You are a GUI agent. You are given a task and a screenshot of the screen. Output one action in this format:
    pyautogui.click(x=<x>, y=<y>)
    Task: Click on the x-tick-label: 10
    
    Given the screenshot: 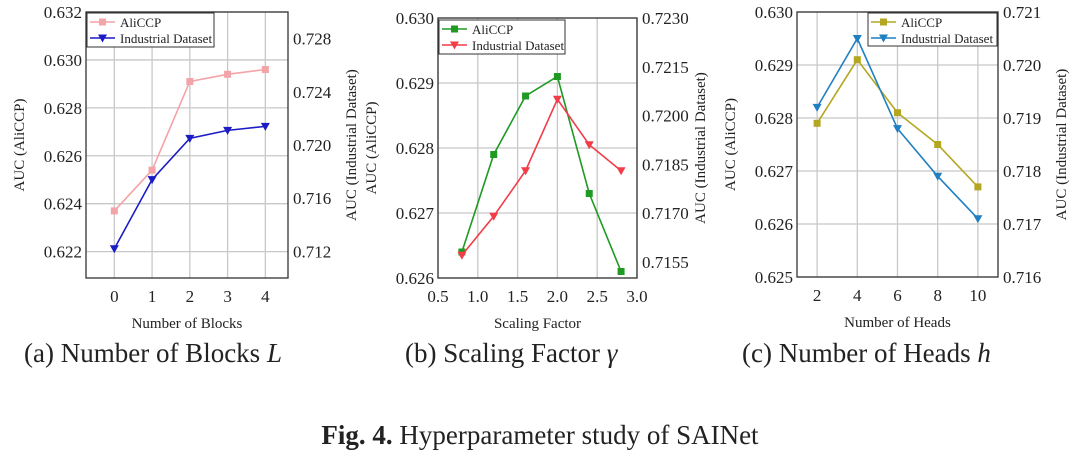 What is the action you would take?
    pyautogui.click(x=977, y=295)
    